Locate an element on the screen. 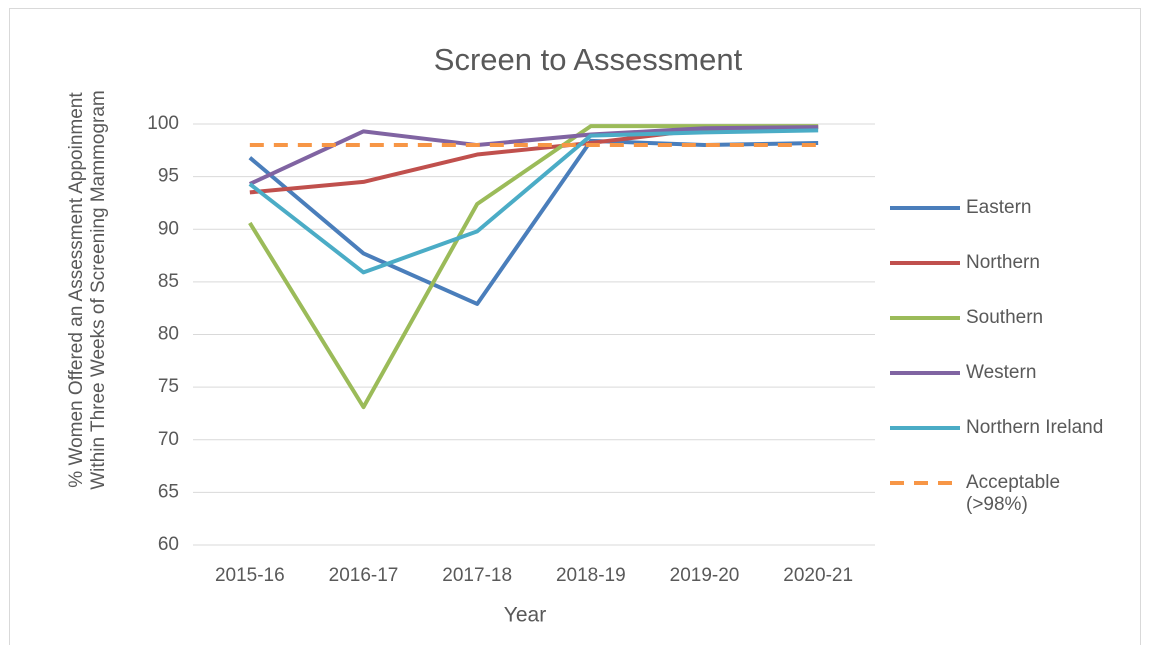  chart-title: Screen to Assessment is located at coordinates (588, 59).